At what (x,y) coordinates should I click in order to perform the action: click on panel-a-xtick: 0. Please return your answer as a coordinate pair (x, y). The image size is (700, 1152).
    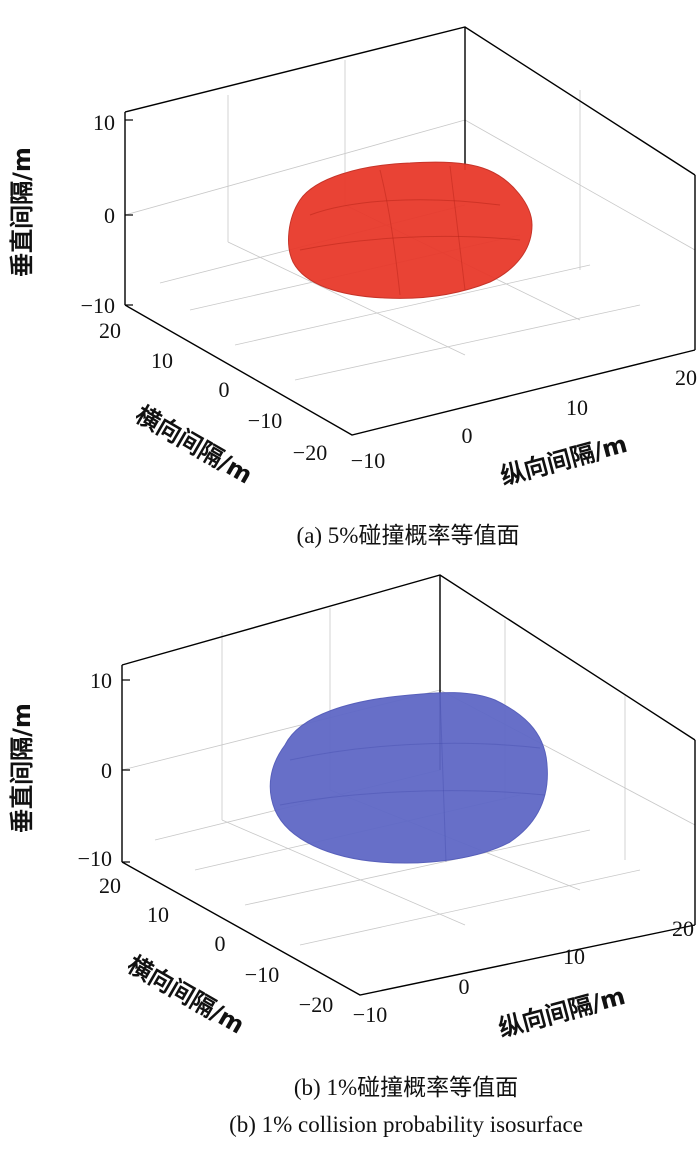
    Looking at the image, I should click on (467, 435).